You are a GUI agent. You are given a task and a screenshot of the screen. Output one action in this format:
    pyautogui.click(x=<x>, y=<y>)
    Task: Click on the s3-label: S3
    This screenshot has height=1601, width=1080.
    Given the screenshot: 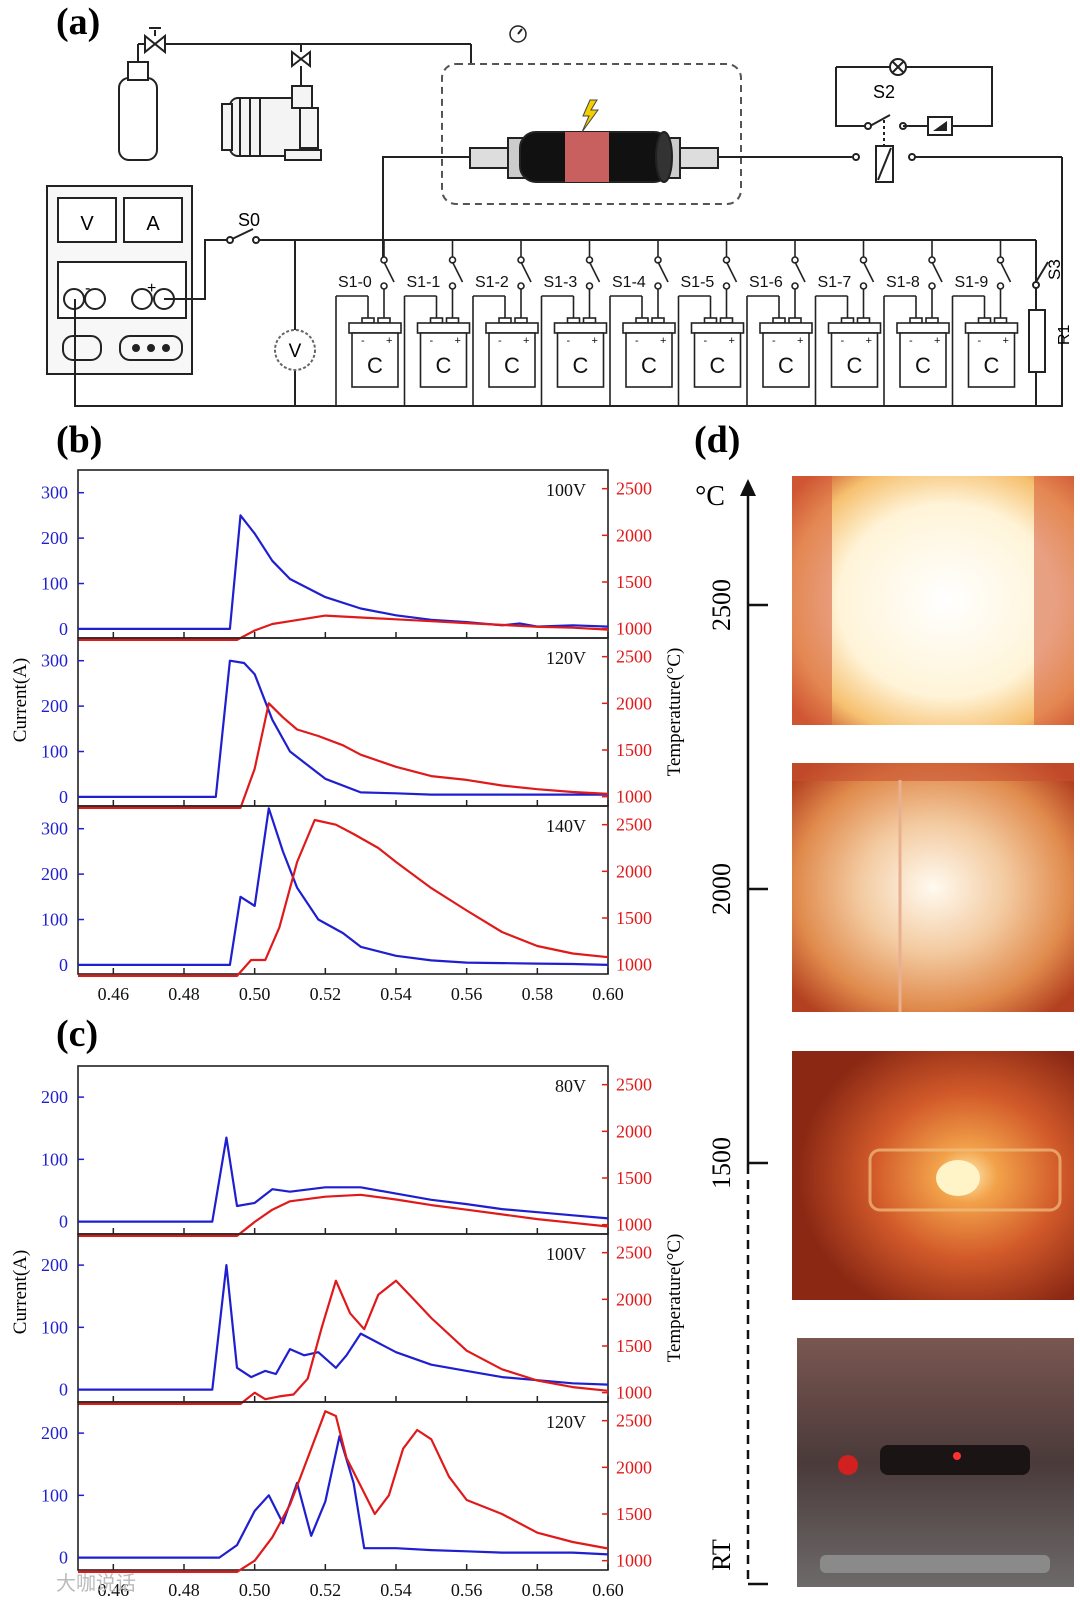 What is the action you would take?
    pyautogui.click(x=1054, y=269)
    